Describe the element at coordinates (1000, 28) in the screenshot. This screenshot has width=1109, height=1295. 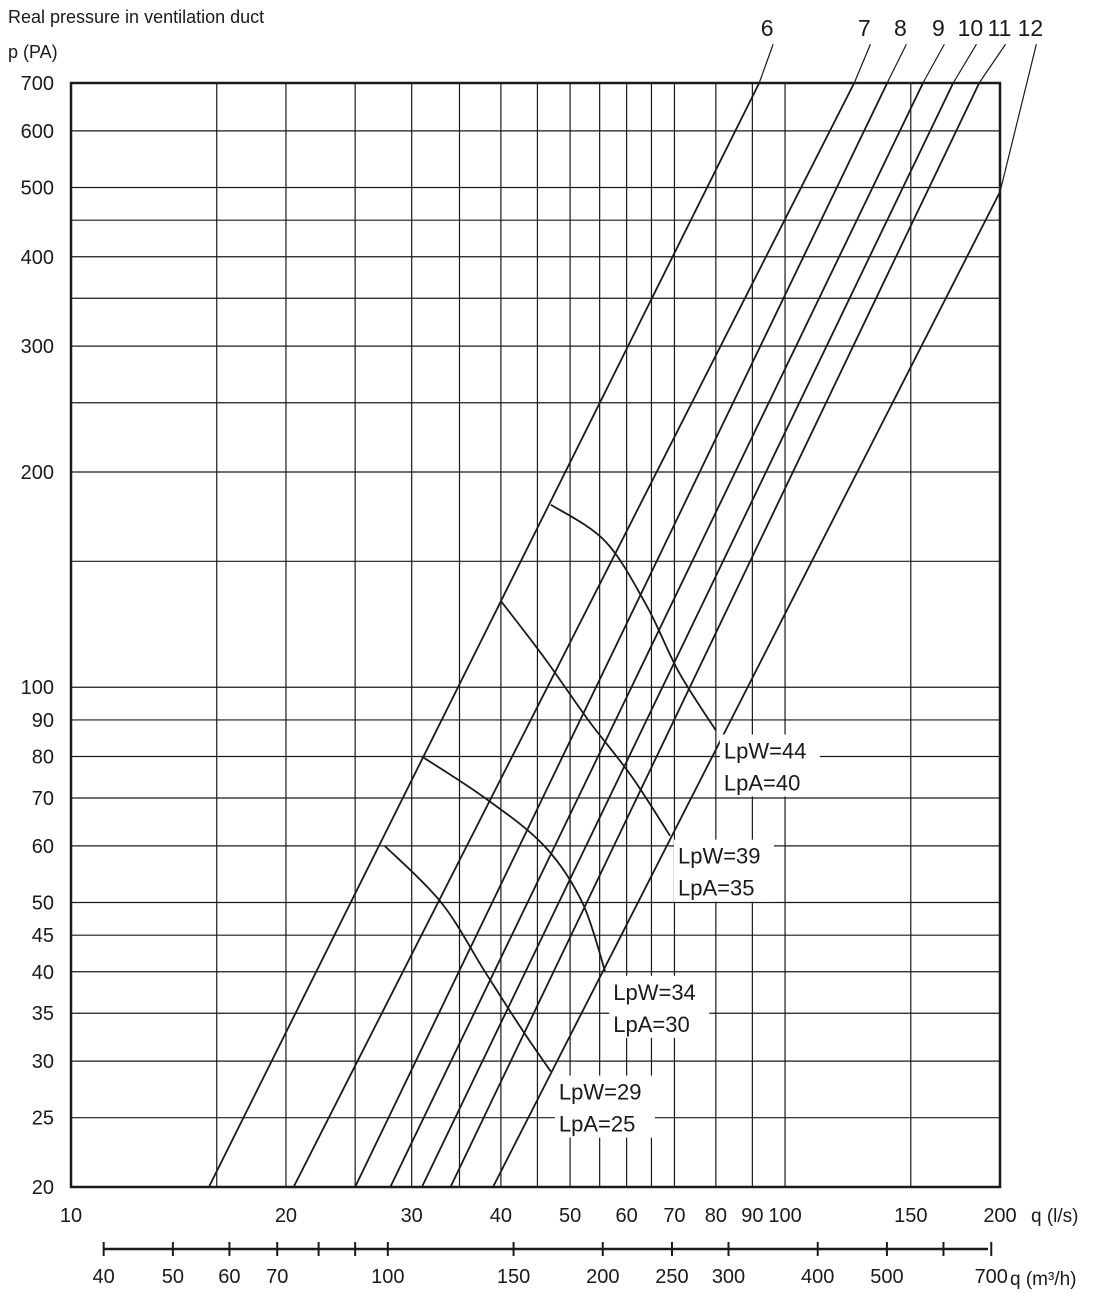
I see `series-label-11: 11` at that location.